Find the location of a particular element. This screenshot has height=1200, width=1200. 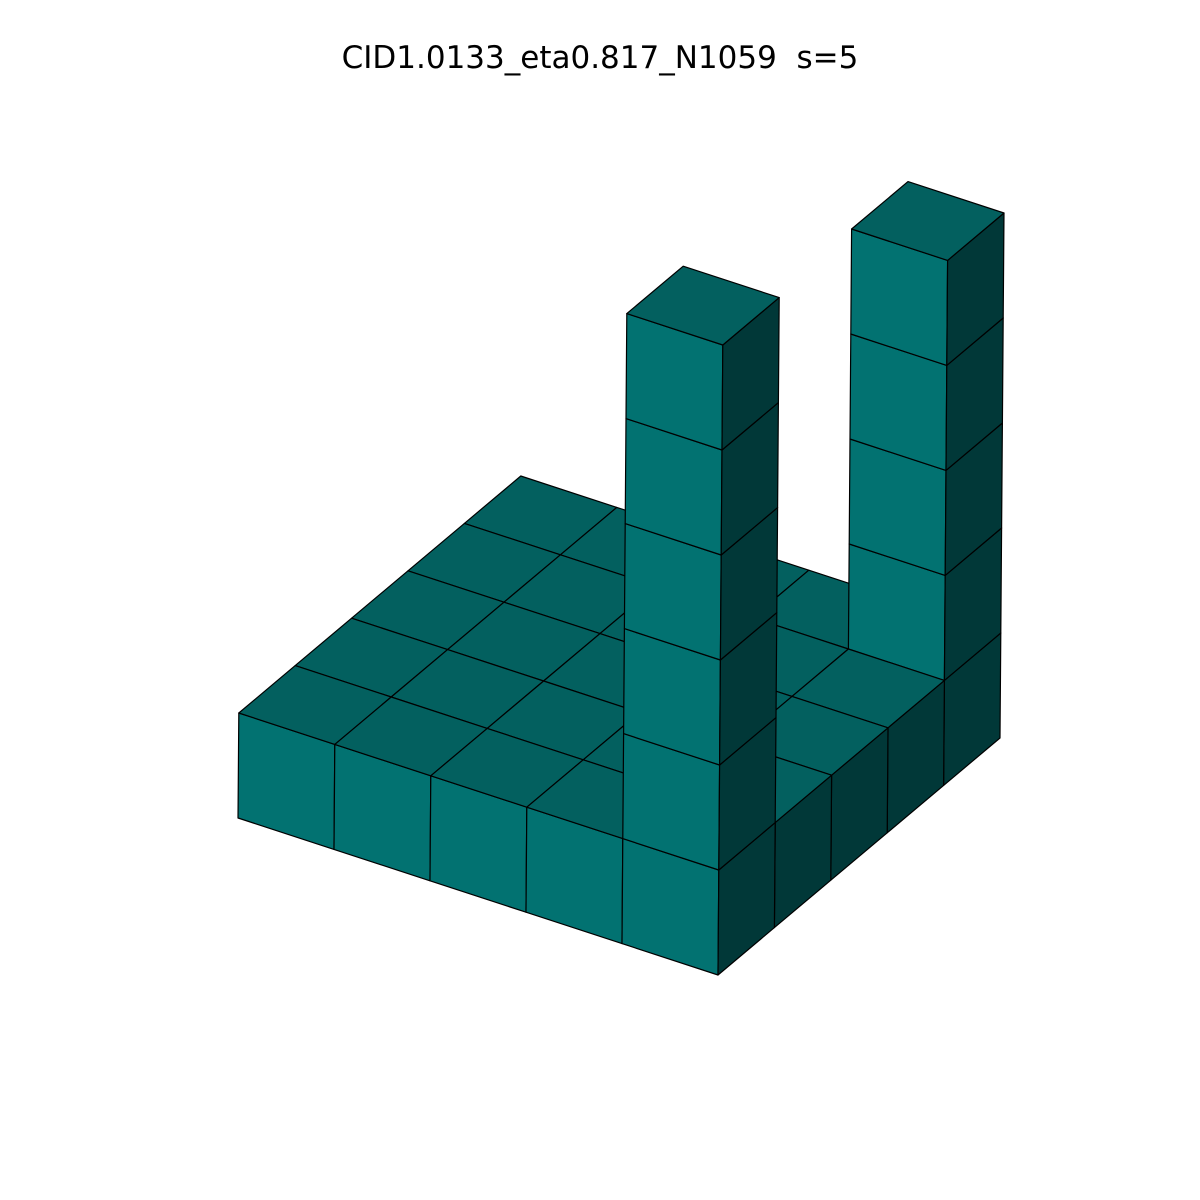

figure-title: CID1.0133_eta0.817_N1059 s=5 is located at coordinates (600, 58).